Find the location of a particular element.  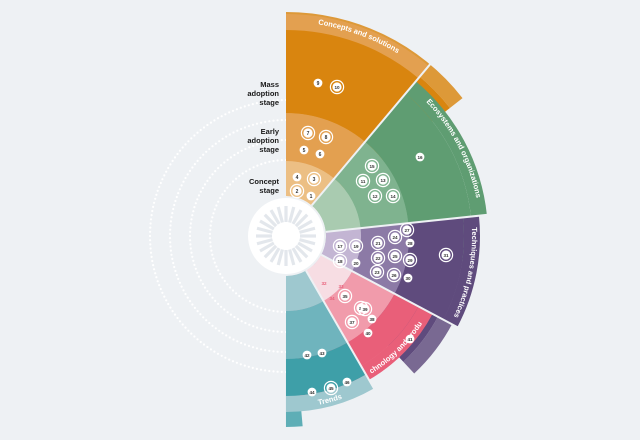

radar-item-18: 18 is located at coordinates (340, 261).